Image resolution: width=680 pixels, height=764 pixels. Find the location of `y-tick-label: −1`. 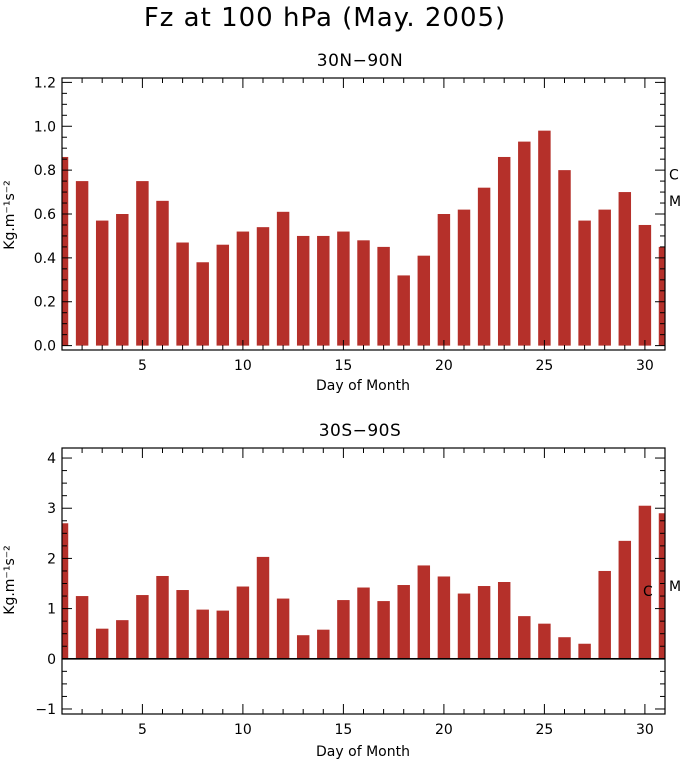

y-tick-label: −1 is located at coordinates (45, 710).